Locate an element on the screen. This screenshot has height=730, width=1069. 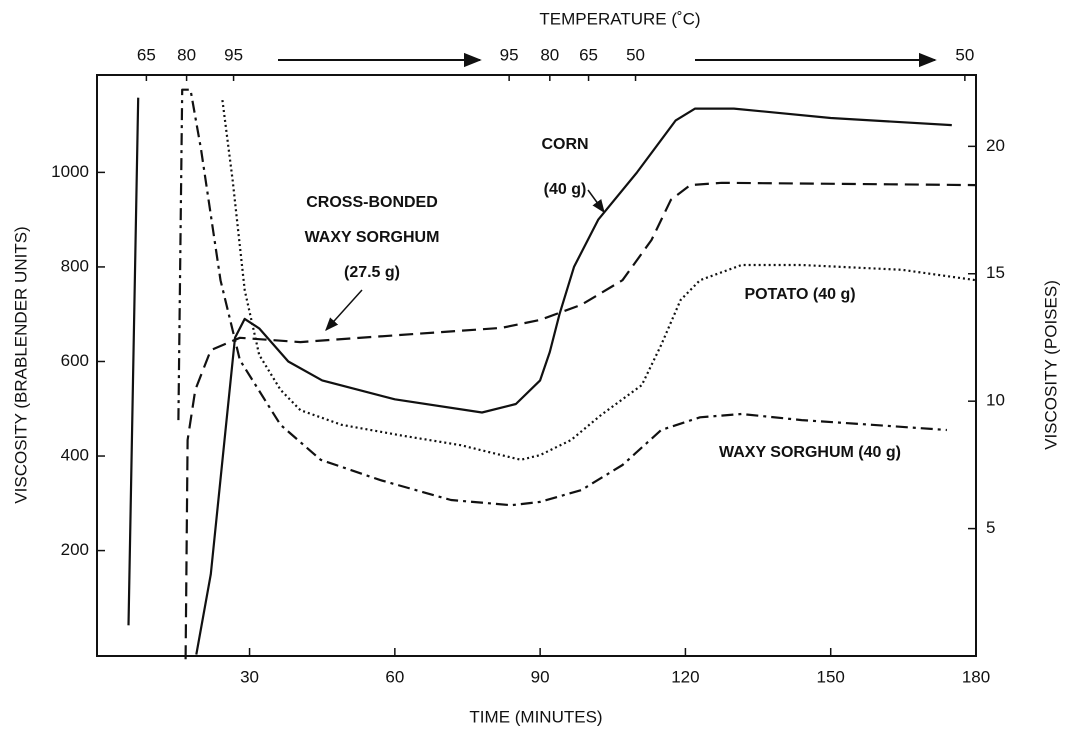
top-axis-title: TEMPERATURE (˚C) is located at coordinates (619, 18).